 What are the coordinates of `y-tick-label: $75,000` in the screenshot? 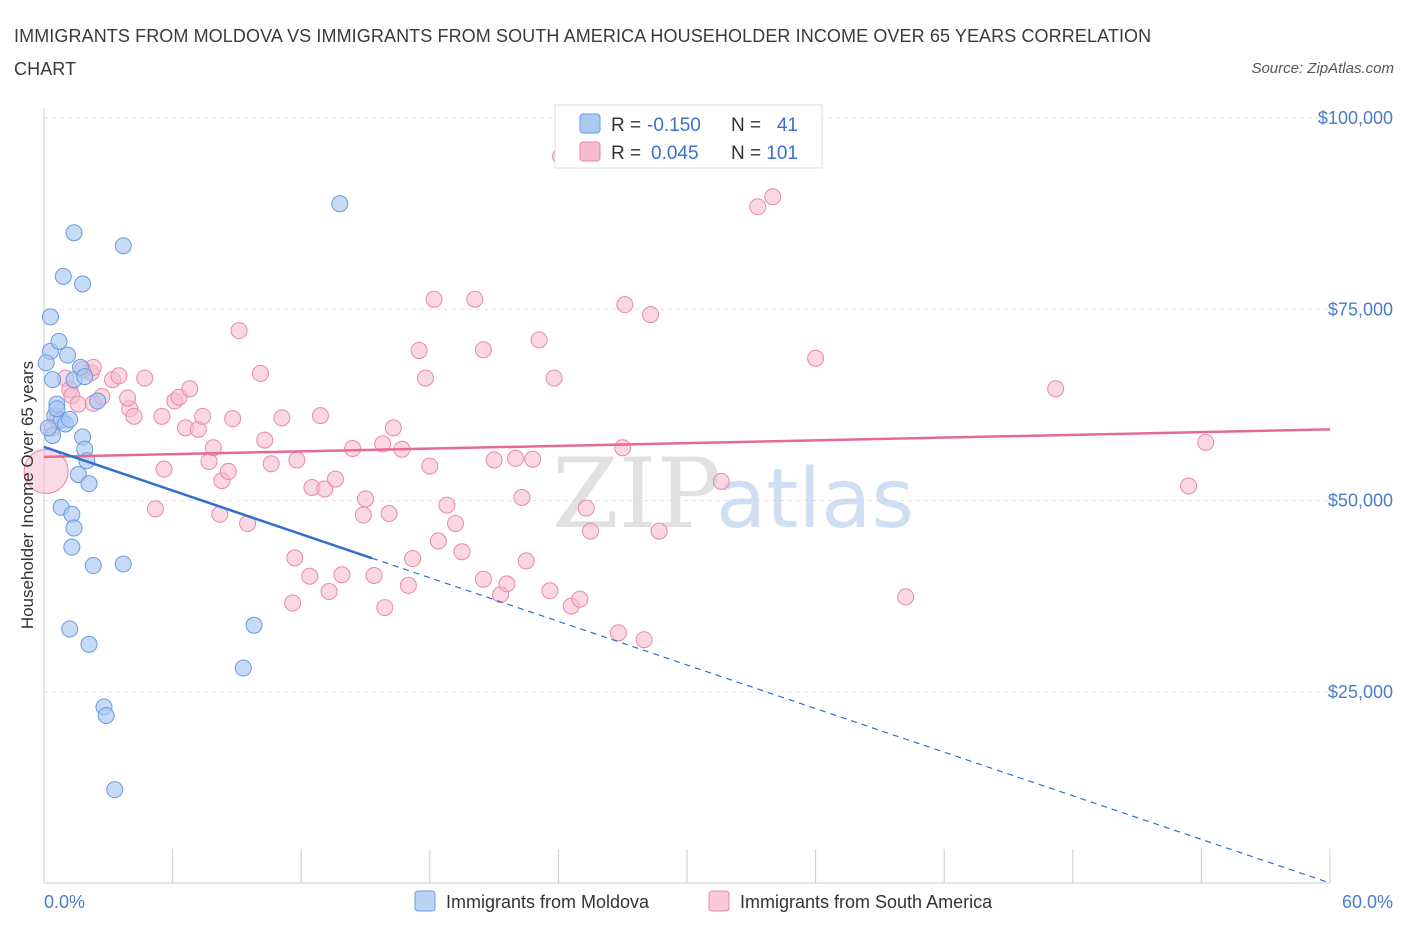 It's located at (1360, 309).